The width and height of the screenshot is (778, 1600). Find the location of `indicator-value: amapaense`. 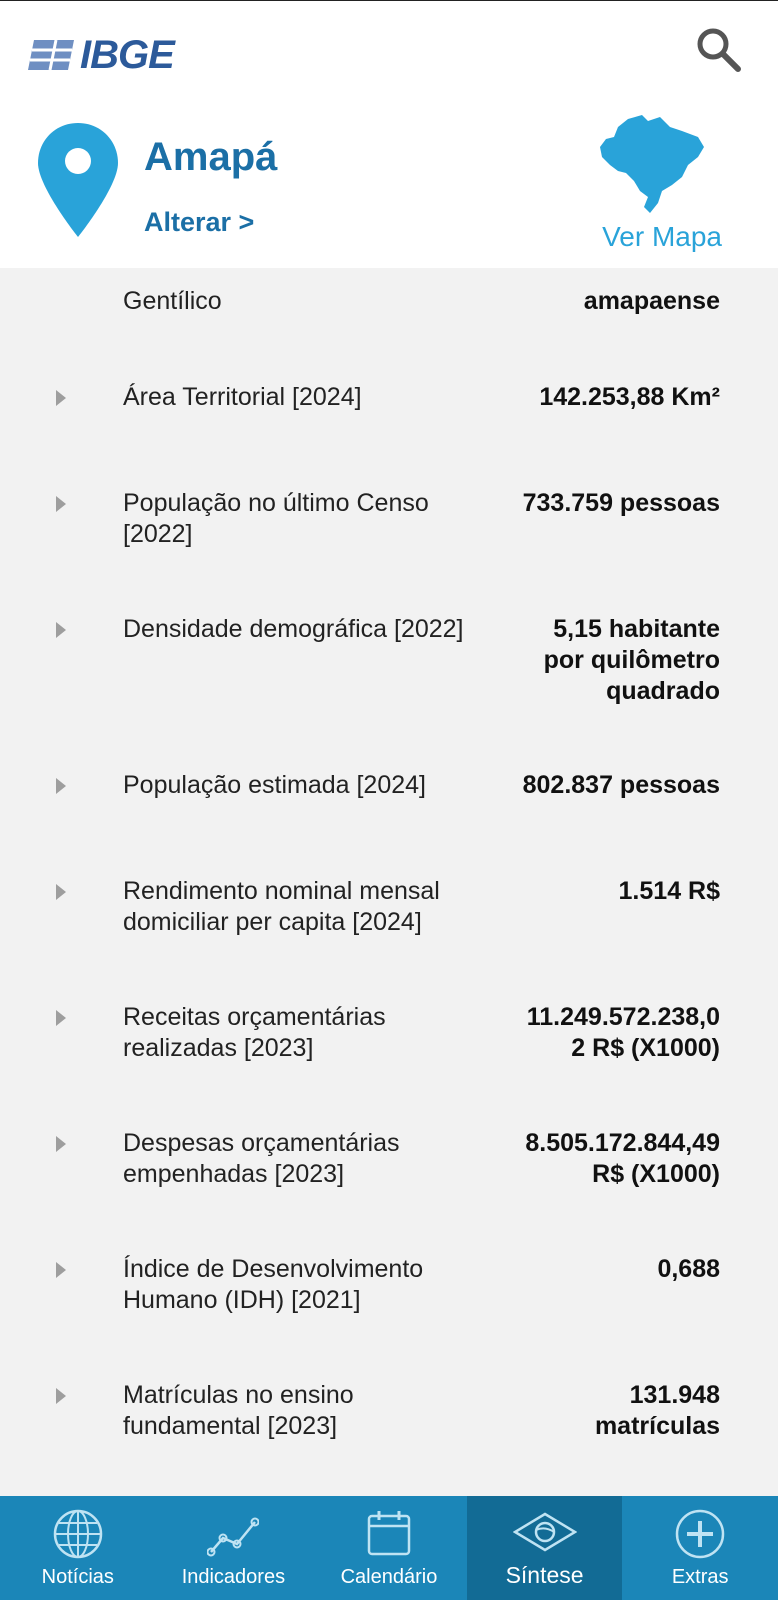

indicator-value: amapaense is located at coordinates (651, 301).